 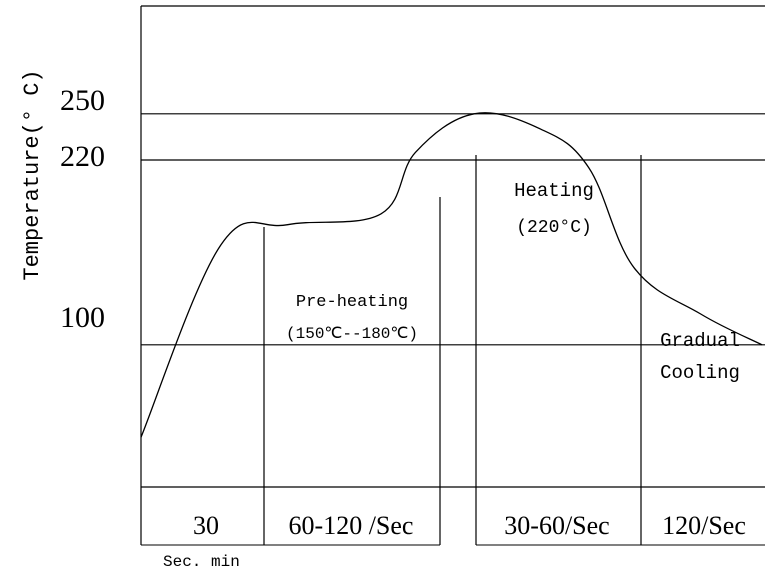 What do you see at coordinates (700, 373) in the screenshot?
I see `phase-label-cooling-2: Cooling` at bounding box center [700, 373].